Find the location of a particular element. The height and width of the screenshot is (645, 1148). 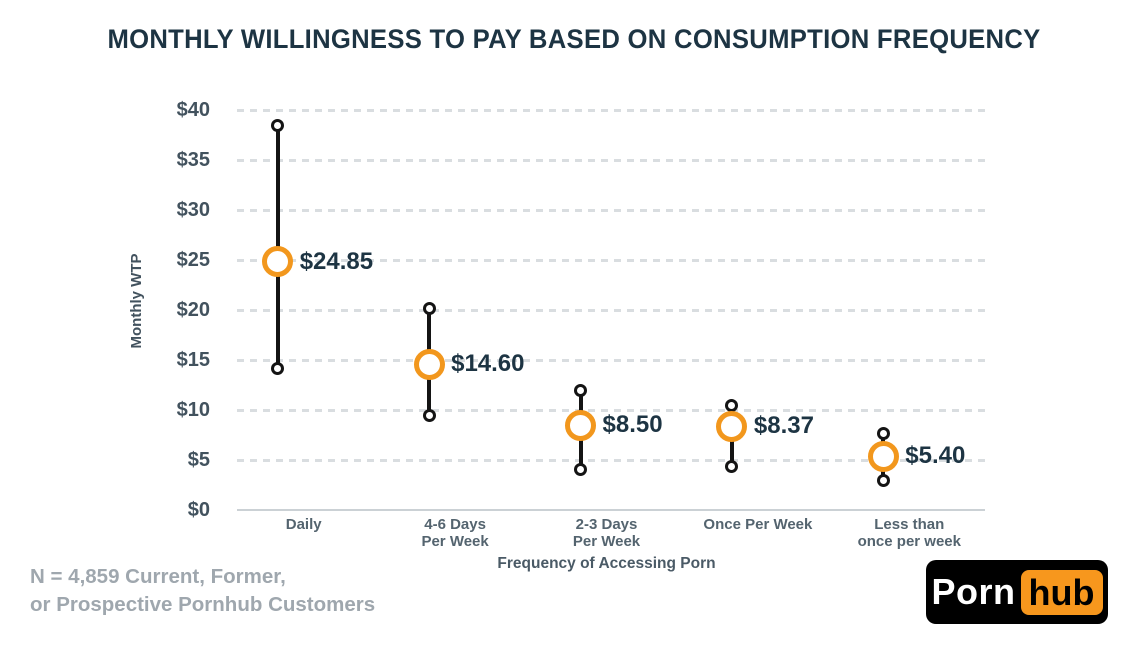

category-label: 2-3 Days Per Week is located at coordinates (606, 533).